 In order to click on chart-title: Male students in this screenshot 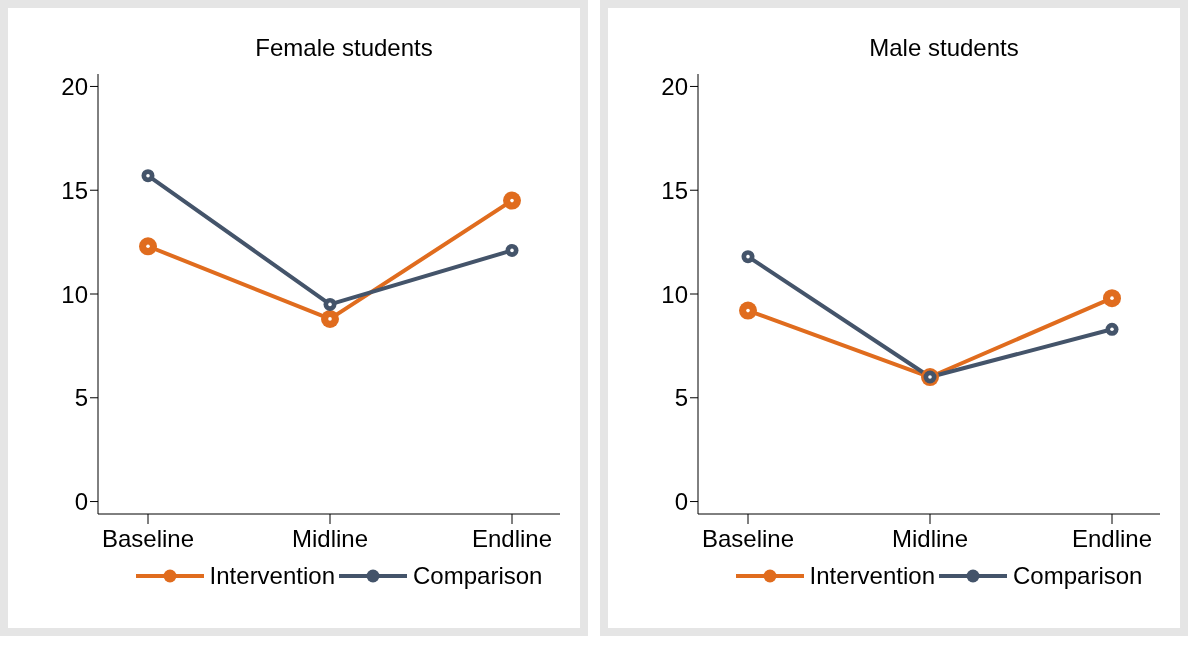, I will do `click(944, 48)`.